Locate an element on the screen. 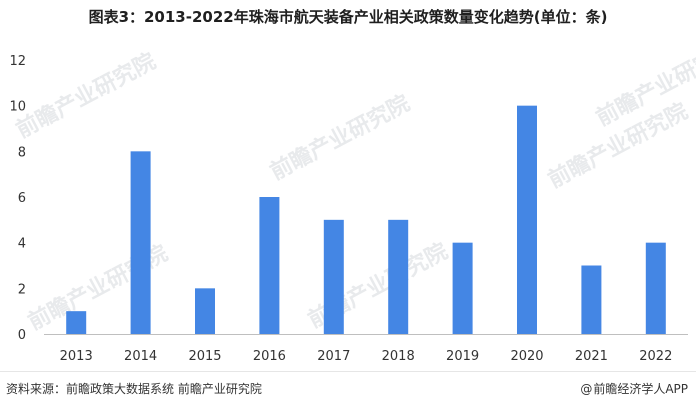  y-tick-label: 0 is located at coordinates (22, 335).